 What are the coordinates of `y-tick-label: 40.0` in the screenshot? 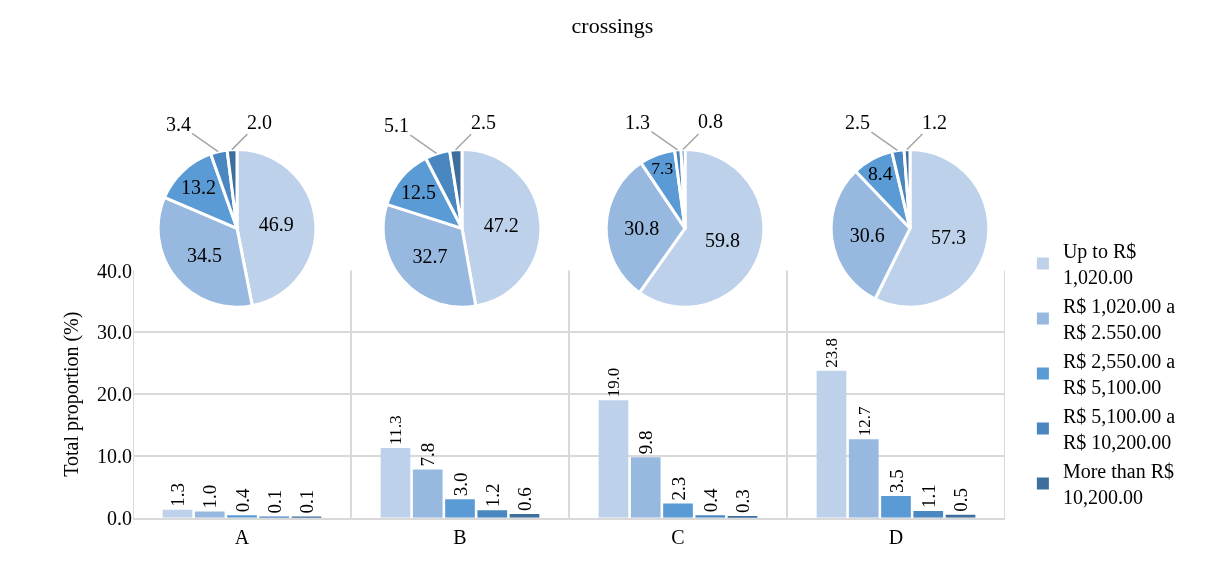 It's located at (114, 270).